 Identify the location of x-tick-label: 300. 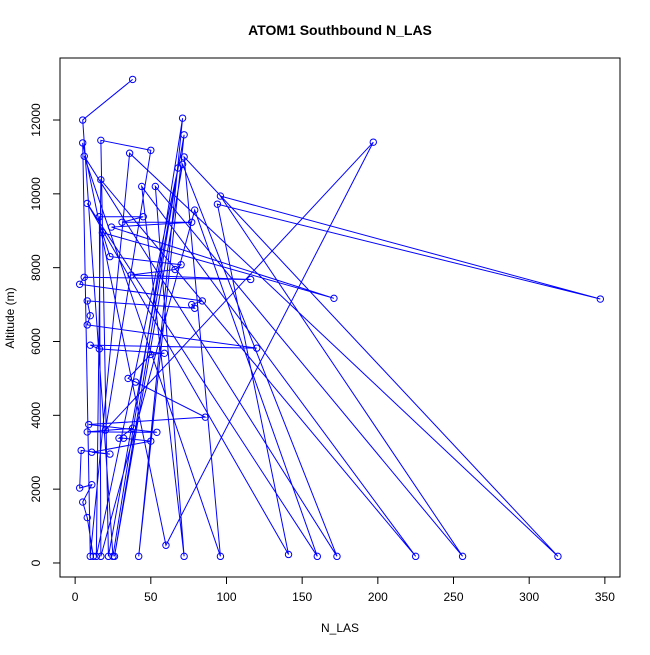
(529, 597).